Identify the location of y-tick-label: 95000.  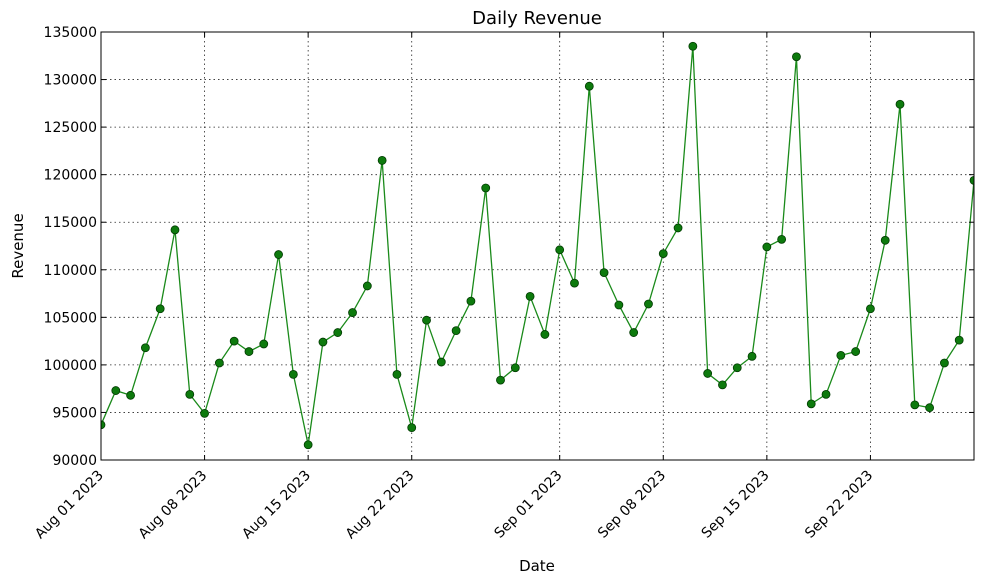
(74, 413).